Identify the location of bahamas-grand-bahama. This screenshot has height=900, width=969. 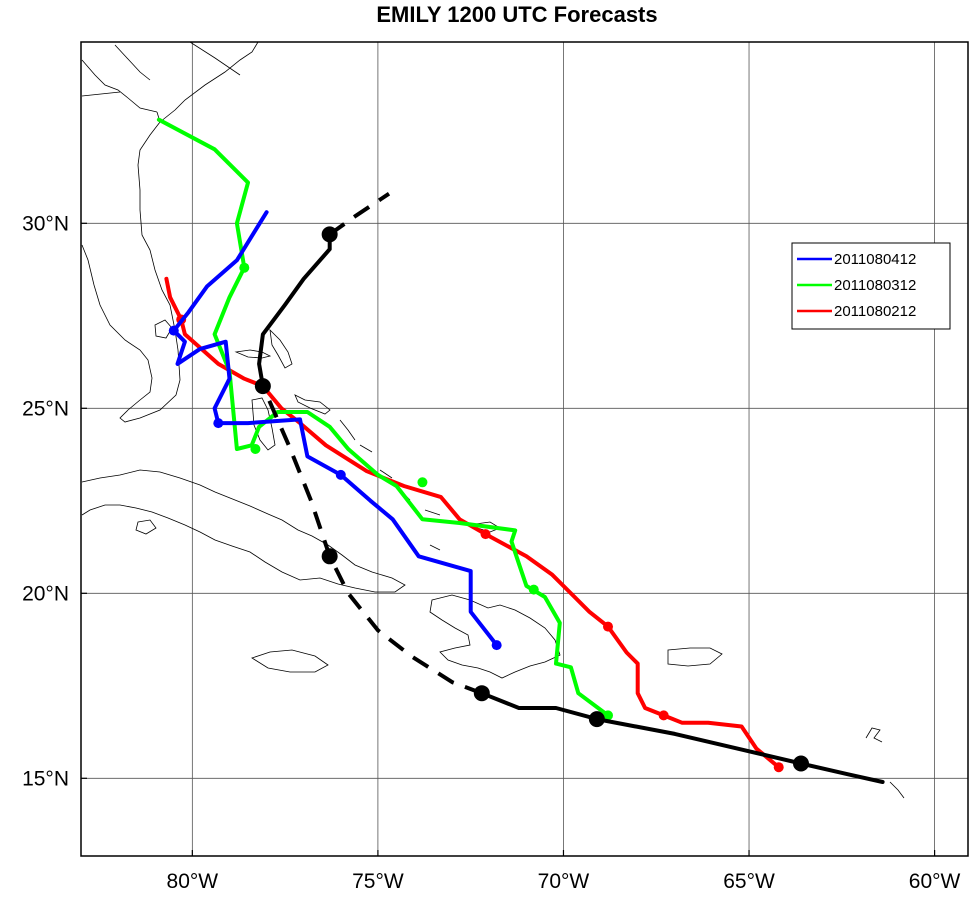
(253, 354).